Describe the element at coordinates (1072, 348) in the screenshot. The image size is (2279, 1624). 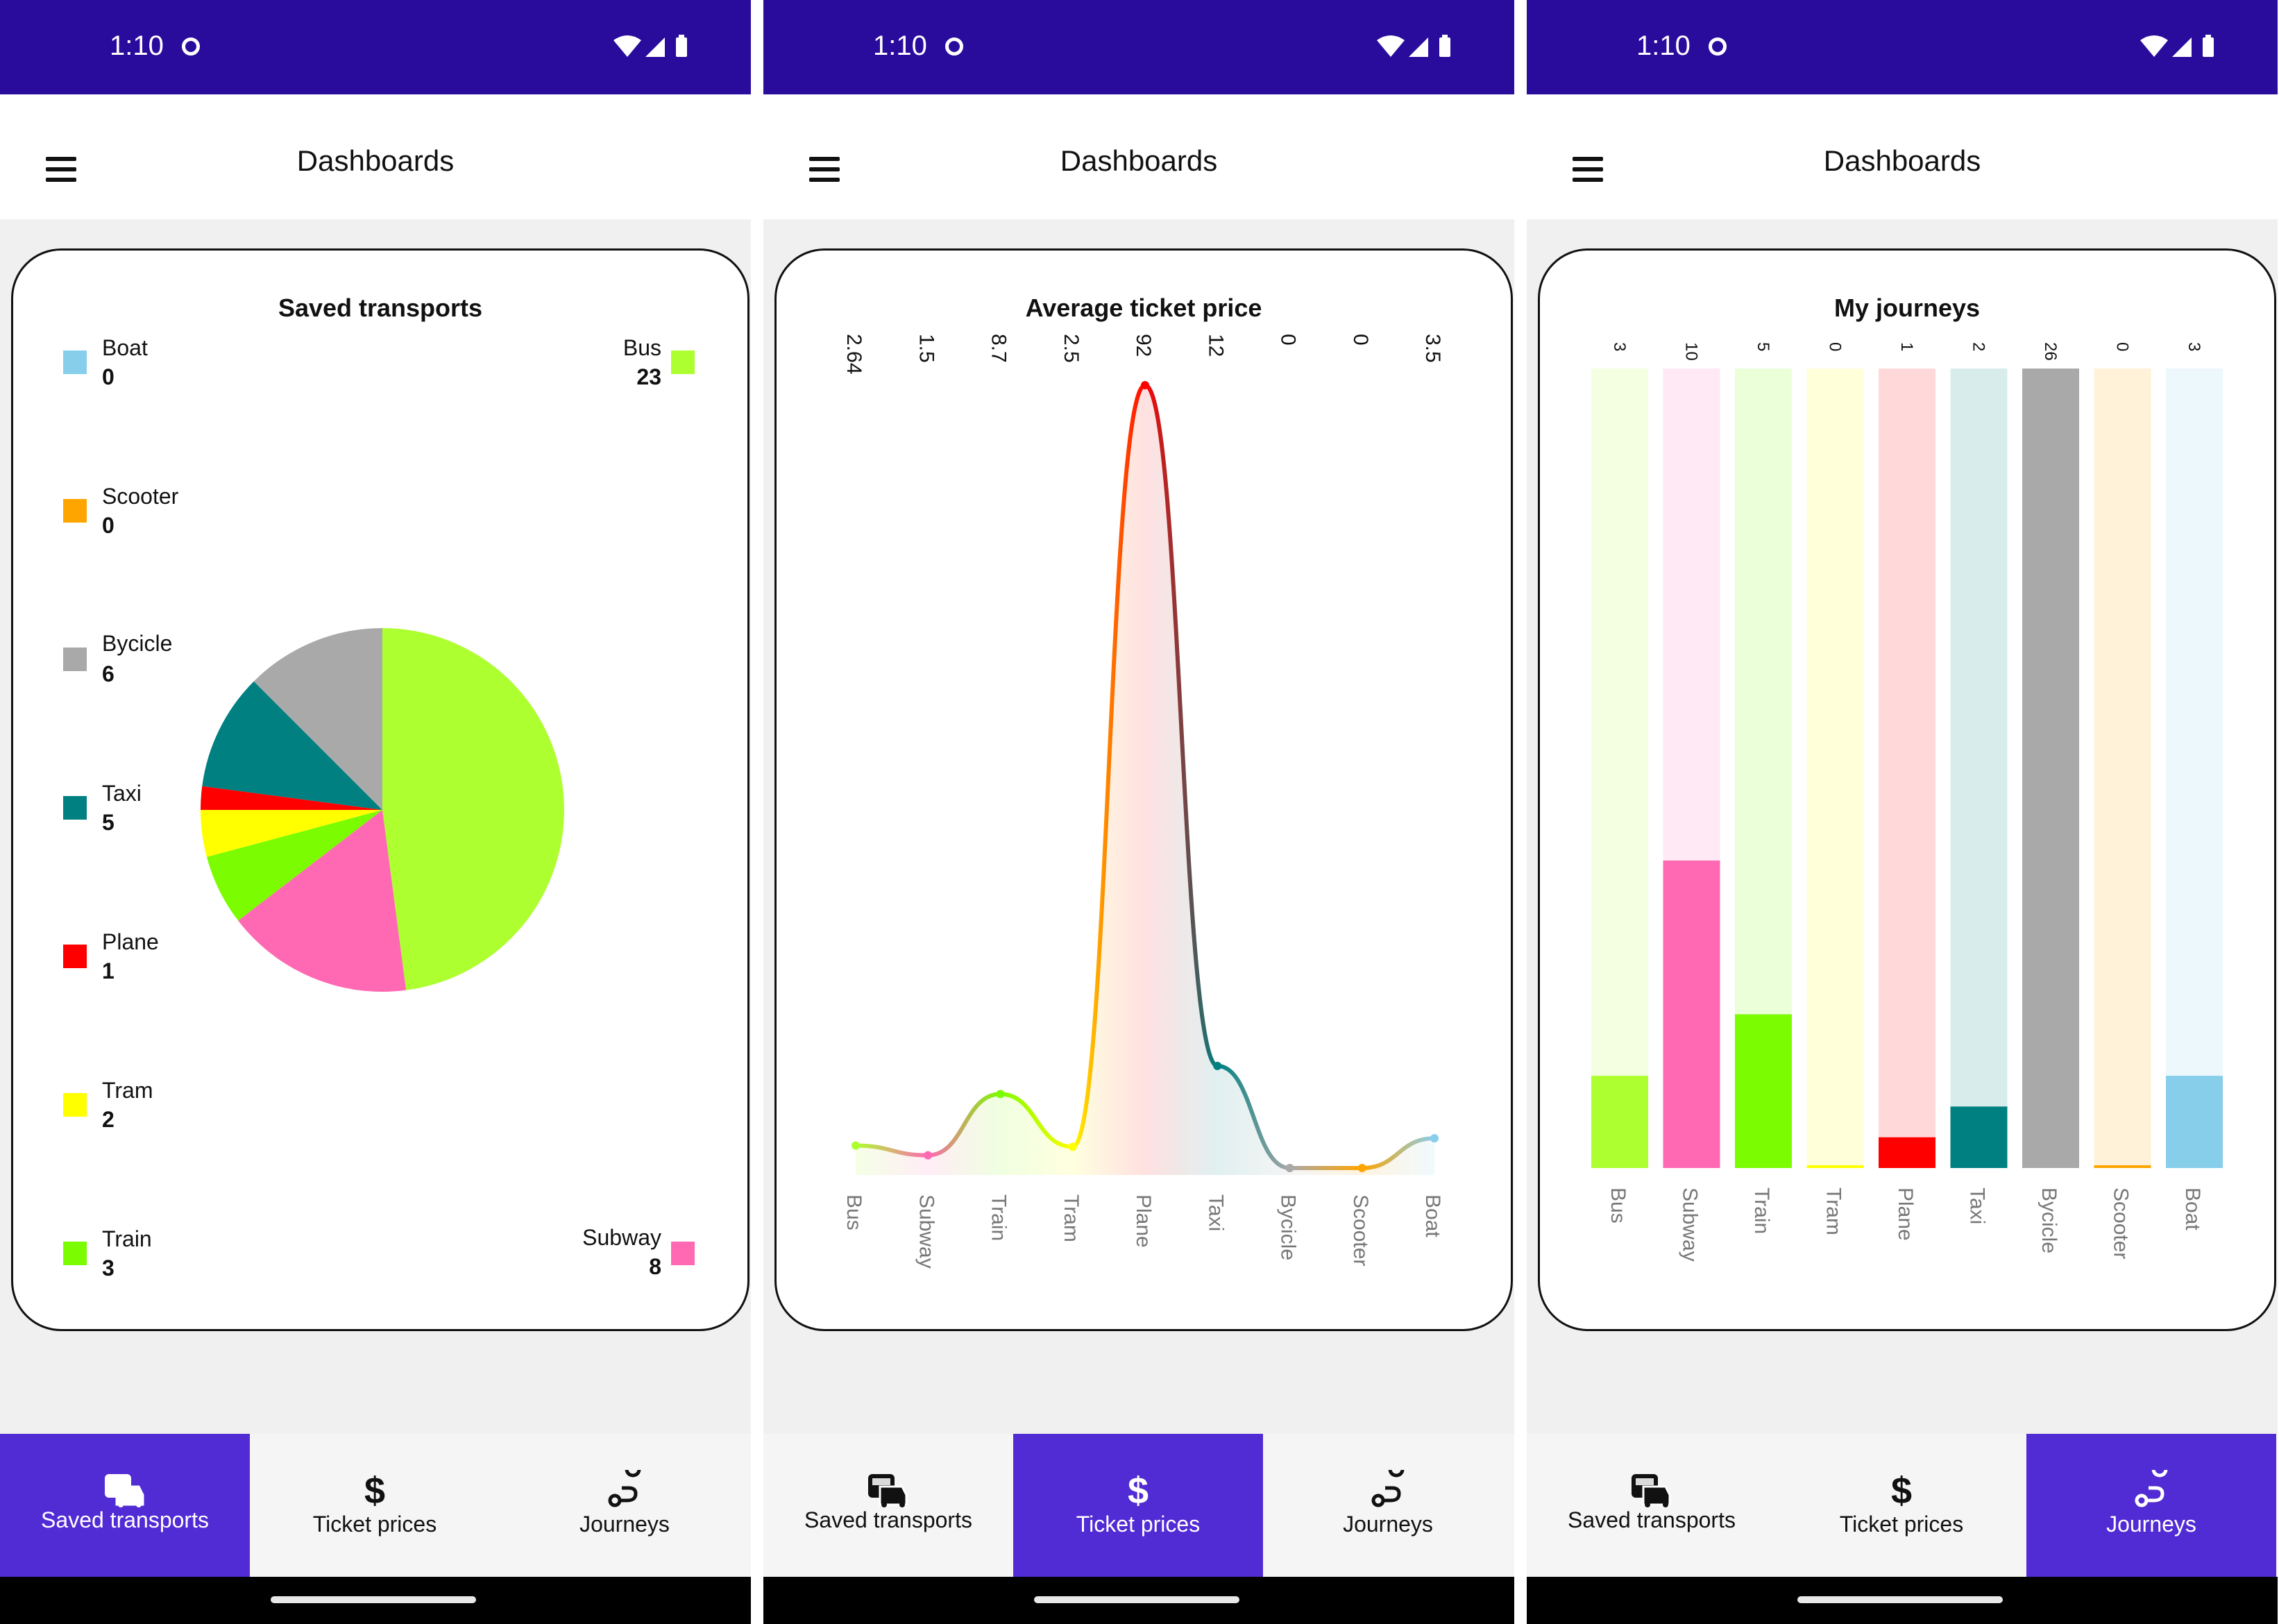
I see `value-label: 2.5` at that location.